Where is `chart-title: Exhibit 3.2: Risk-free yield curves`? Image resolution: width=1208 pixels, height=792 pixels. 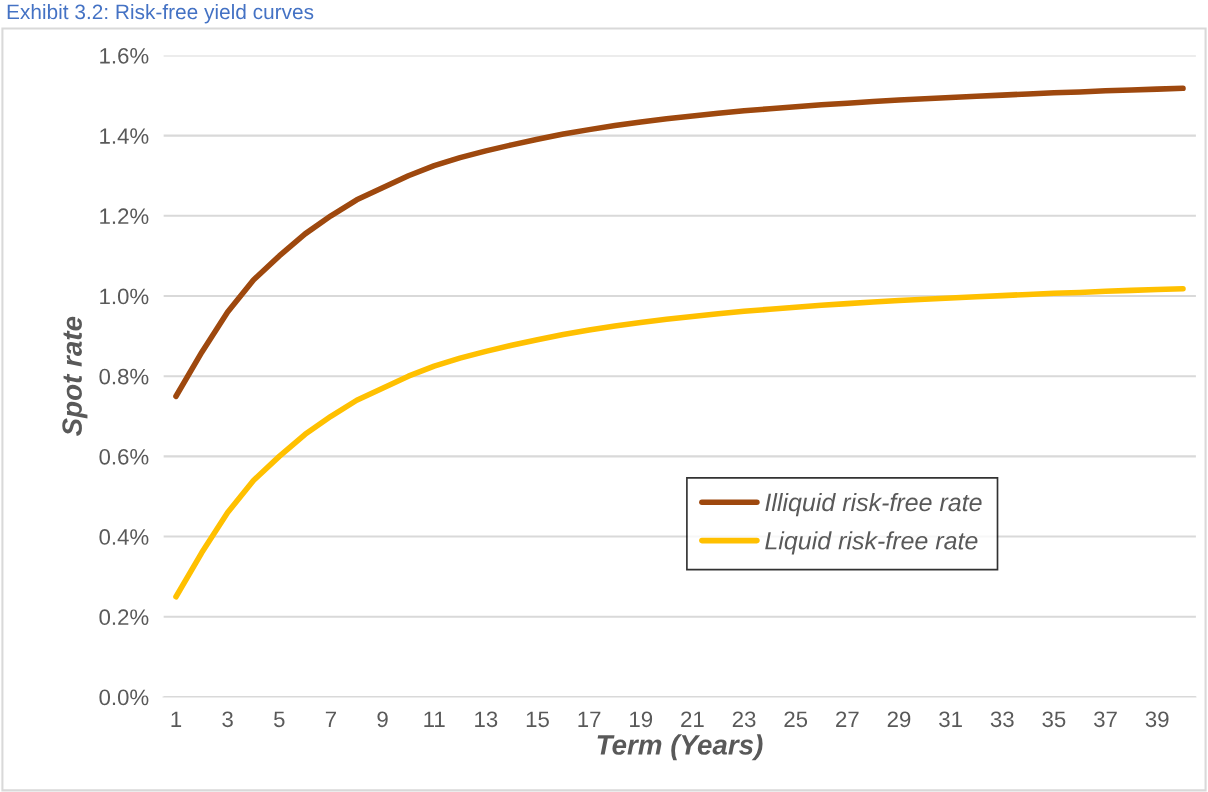
chart-title: Exhibit 3.2: Risk-free yield curves is located at coordinates (160, 13).